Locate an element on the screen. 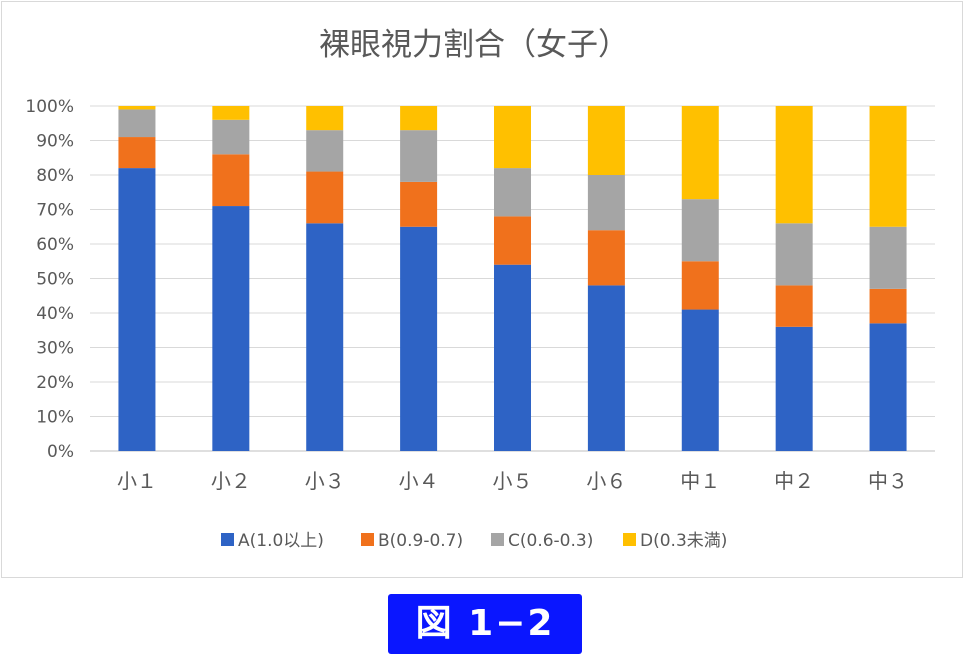 Image resolution: width=966 pixels, height=661 pixels. x-tick-label: 小５ is located at coordinates (513, 481).